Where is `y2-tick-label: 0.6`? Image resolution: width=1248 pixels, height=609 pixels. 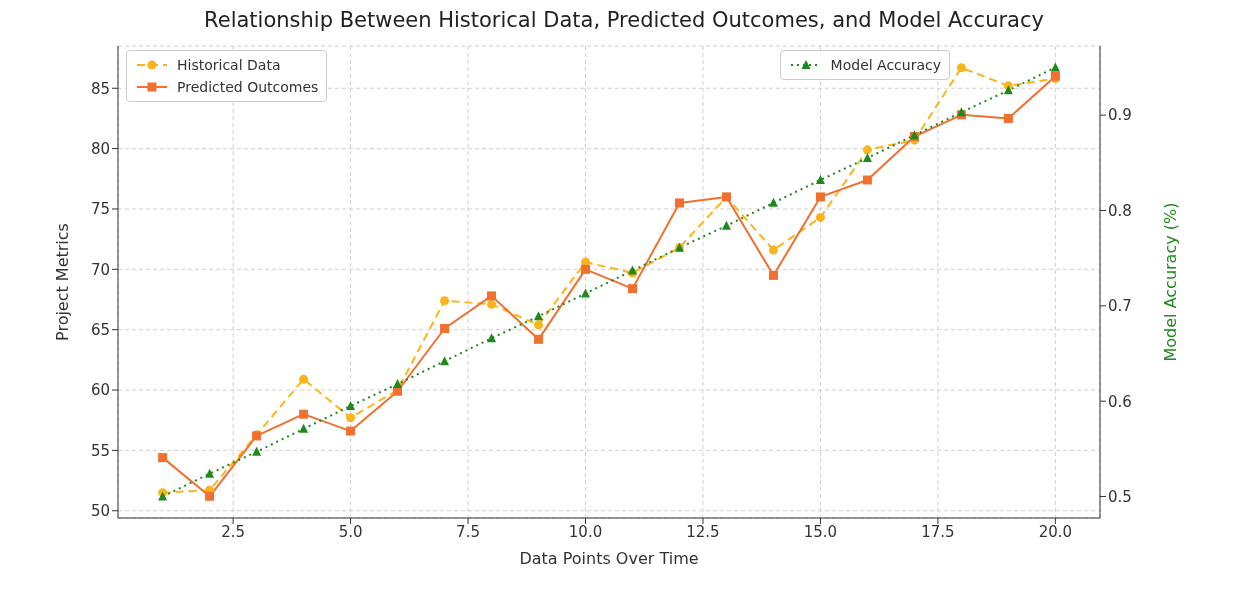 y2-tick-label: 0.6 is located at coordinates (1120, 401).